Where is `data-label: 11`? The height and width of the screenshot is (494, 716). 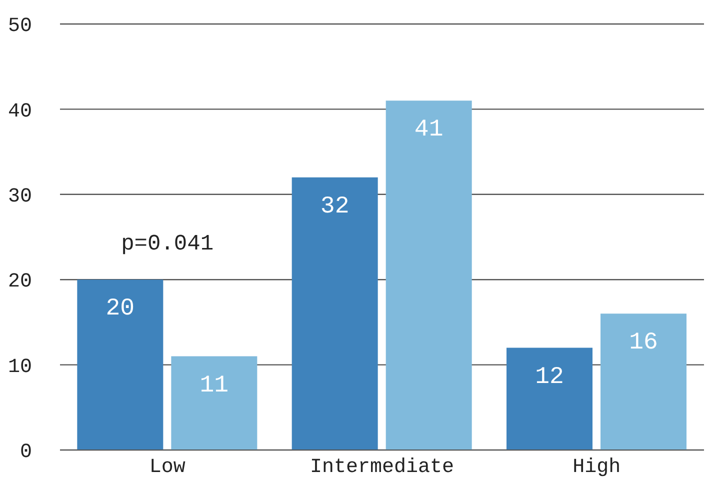 data-label: 11 is located at coordinates (214, 386).